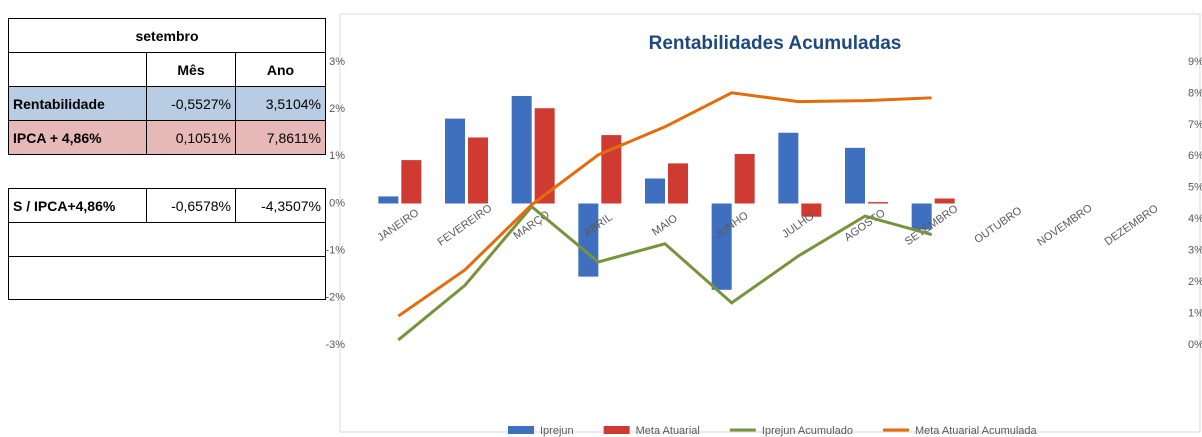  What do you see at coordinates (775, 43) in the screenshot?
I see `chart-title: Rentabilidades Acumuladas` at bounding box center [775, 43].